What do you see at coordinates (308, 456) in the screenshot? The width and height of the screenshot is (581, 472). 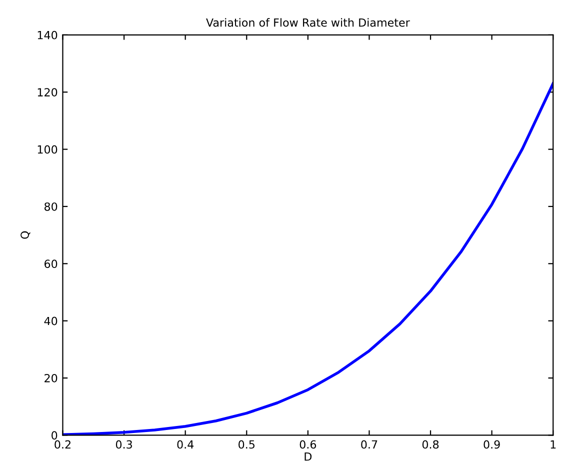 I see `x-axis-title: D` at bounding box center [308, 456].